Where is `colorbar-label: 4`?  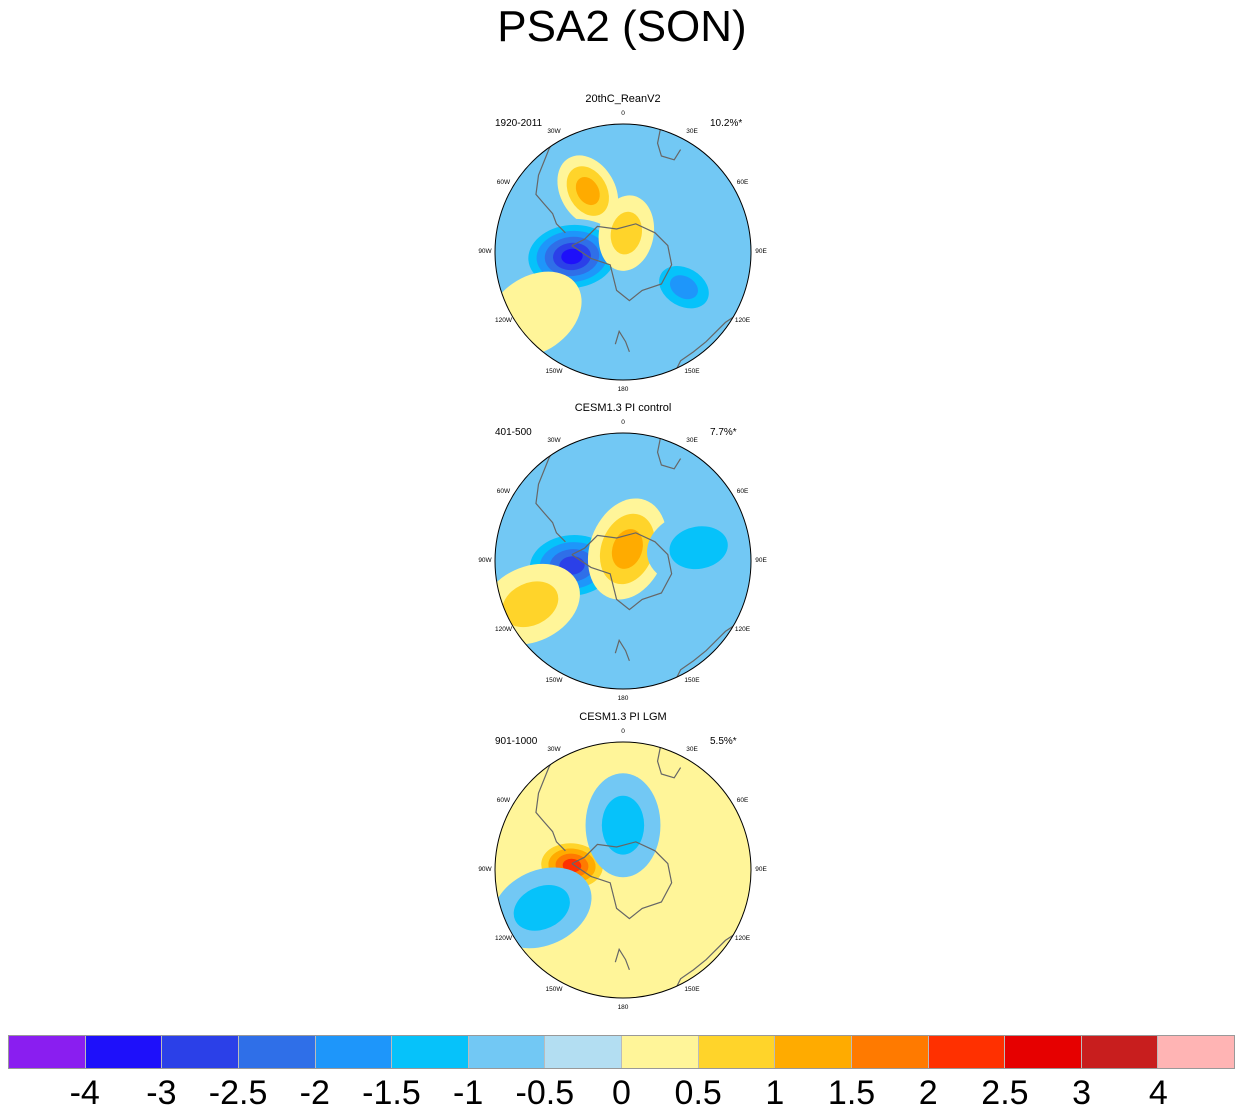 colorbar-label: 4 is located at coordinates (1158, 1093).